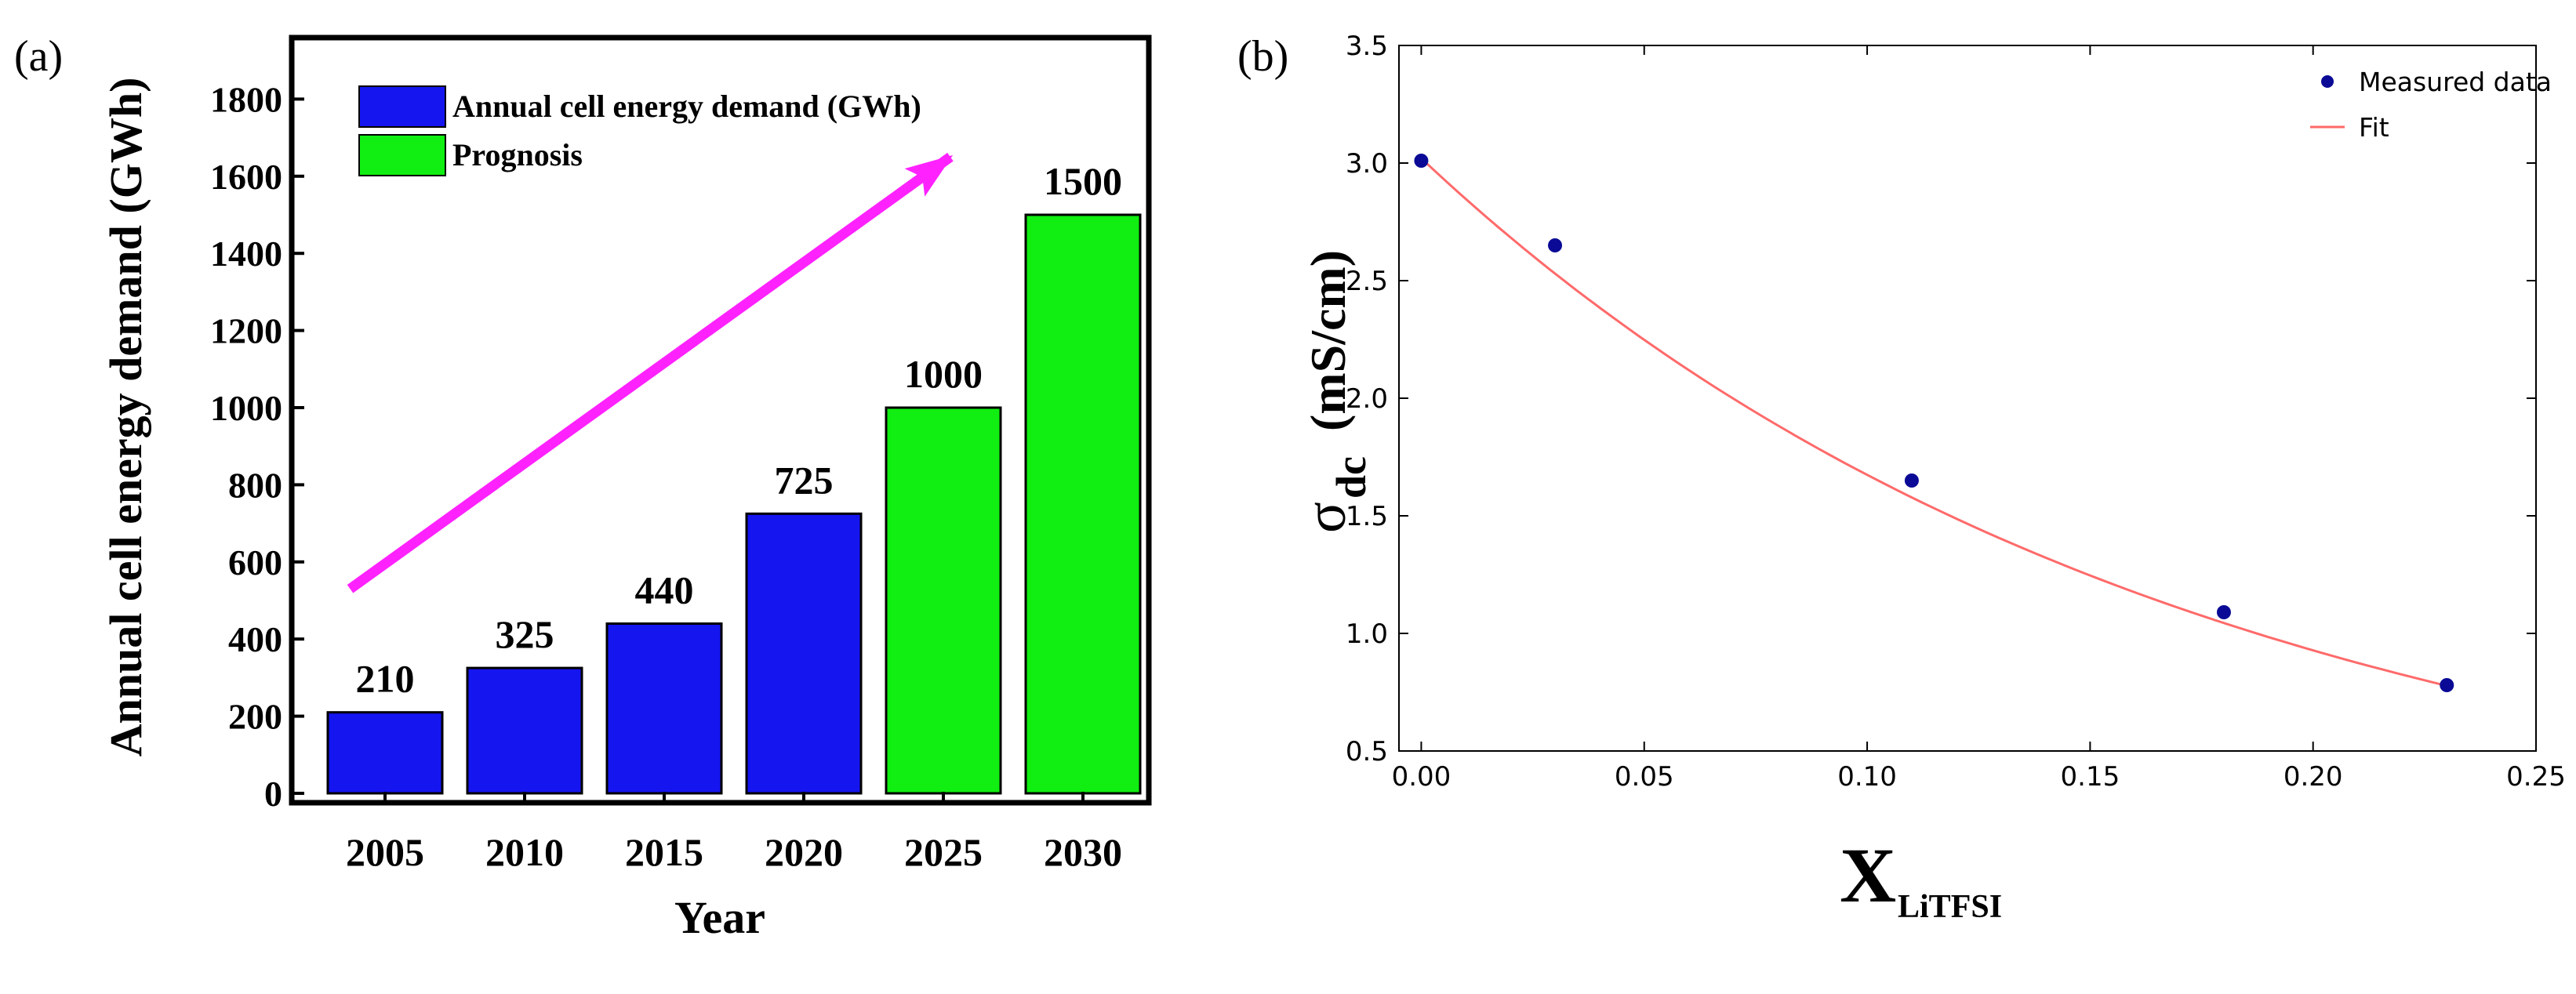 The height and width of the screenshot is (994, 2576). Describe the element at coordinates (1921, 878) in the screenshot. I see `panel-b-x-axis-title: X LiTFSI` at that location.